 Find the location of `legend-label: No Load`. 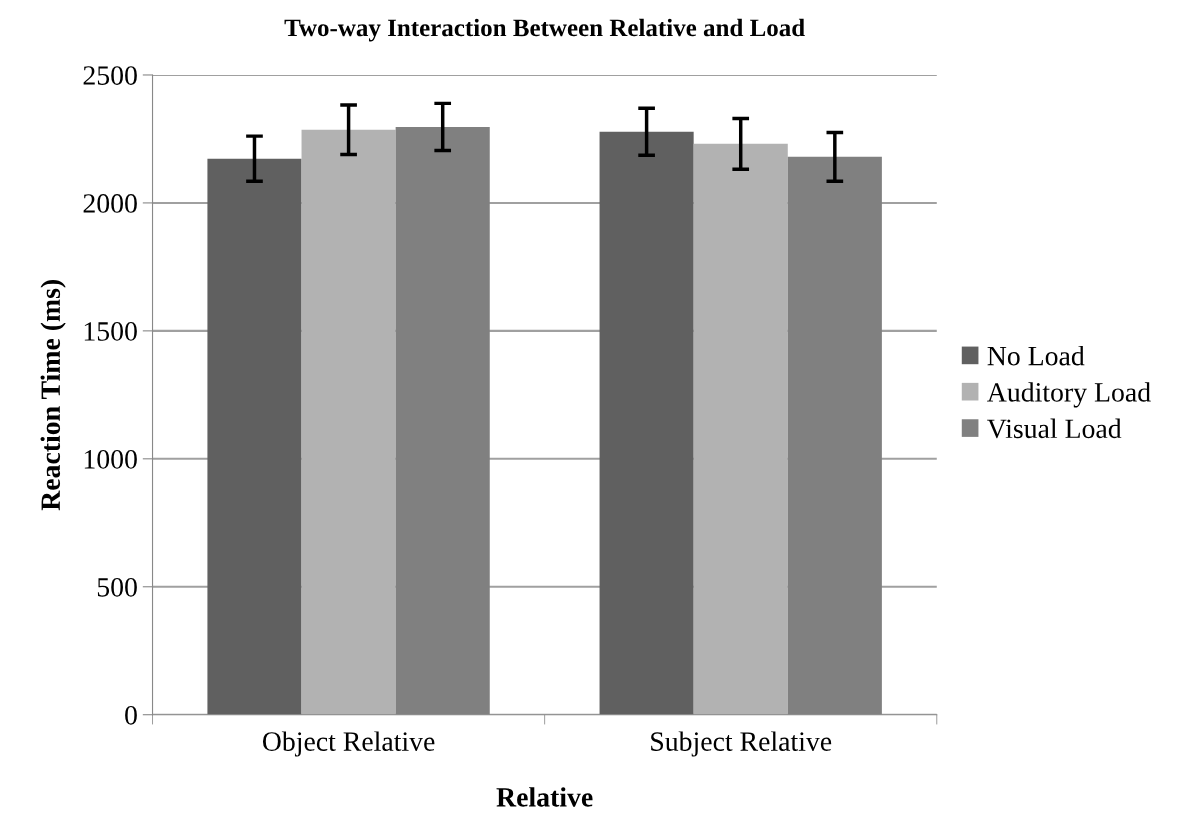

legend-label: No Load is located at coordinates (1036, 355).